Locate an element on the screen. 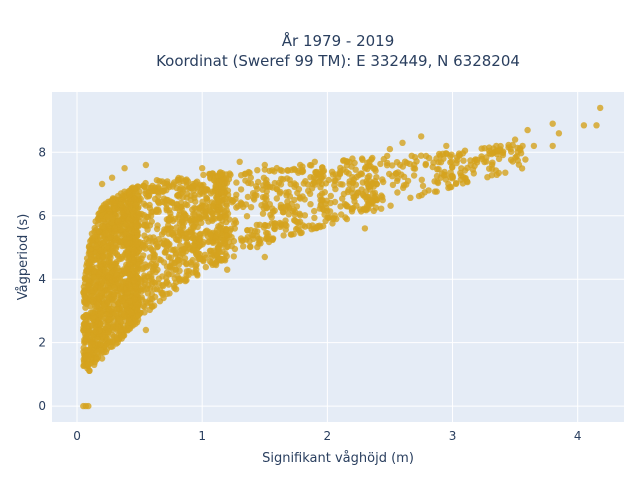 The width and height of the screenshot is (640, 480). y-tick-label: 4 is located at coordinates (42, 279).